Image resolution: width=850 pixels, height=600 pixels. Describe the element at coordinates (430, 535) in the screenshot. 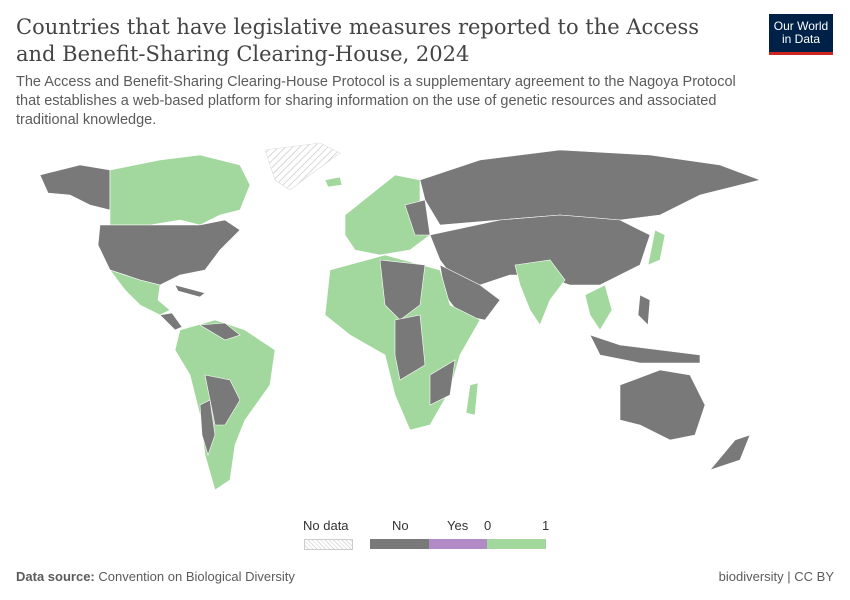

I see `map-legend: No data No Yes 0 1` at that location.